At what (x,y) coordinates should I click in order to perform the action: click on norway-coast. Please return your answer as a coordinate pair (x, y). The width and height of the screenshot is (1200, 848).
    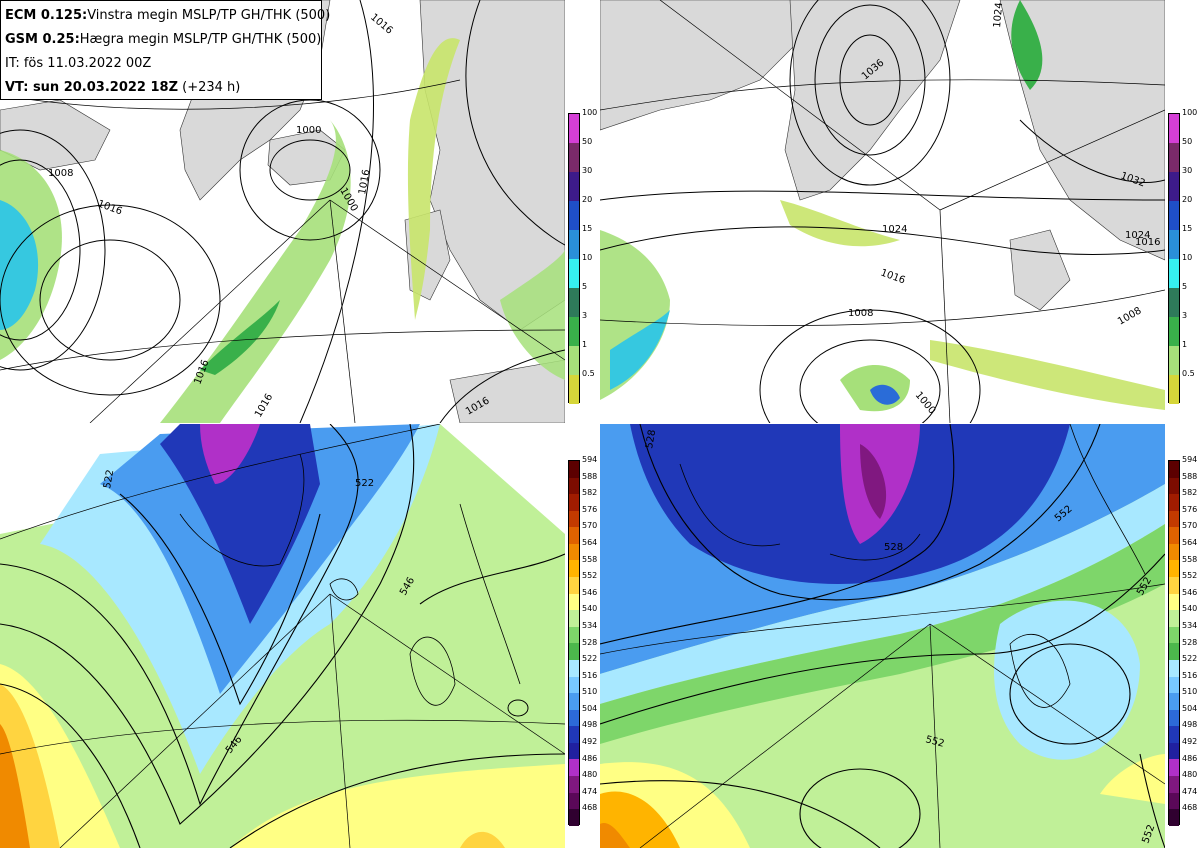
    Looking at the image, I should click on (490, 594).